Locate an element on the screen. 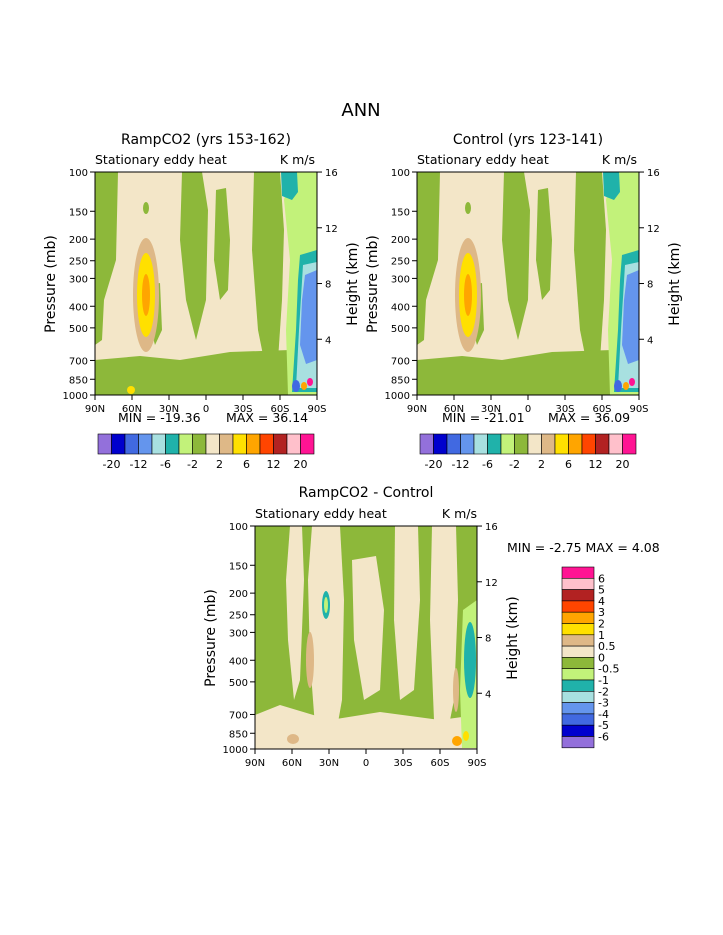 The width and height of the screenshot is (723, 935). colorbar-label: -3 is located at coordinates (603, 703).